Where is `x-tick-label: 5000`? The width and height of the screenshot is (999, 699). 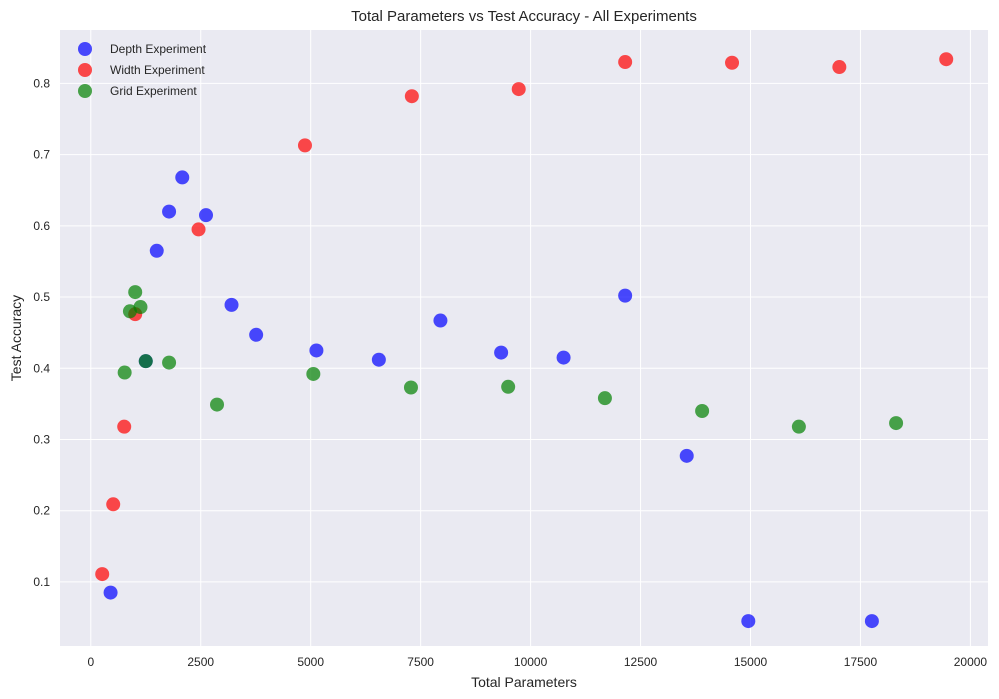 x-tick-label: 5000 is located at coordinates (310, 662).